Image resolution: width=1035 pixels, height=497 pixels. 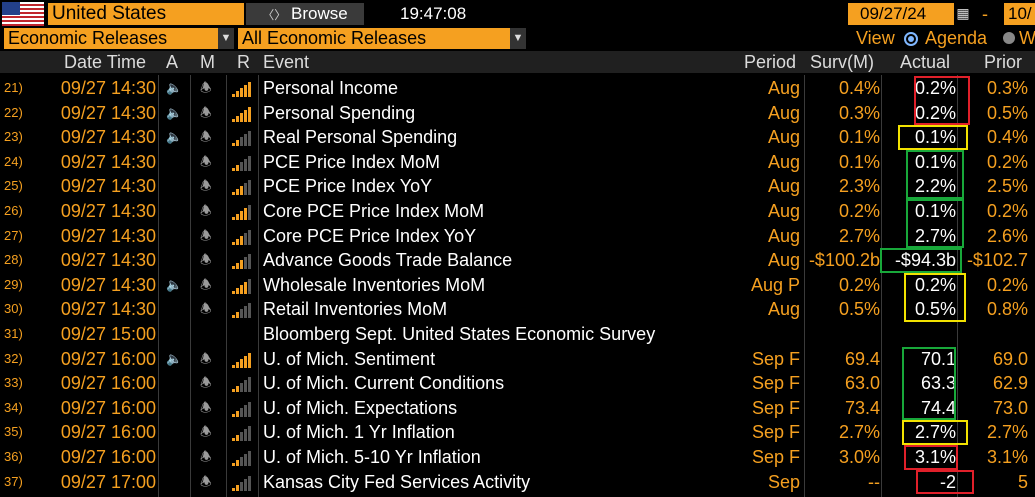 What do you see at coordinates (13, 333) in the screenshot?
I see `row-number: 31)` at bounding box center [13, 333].